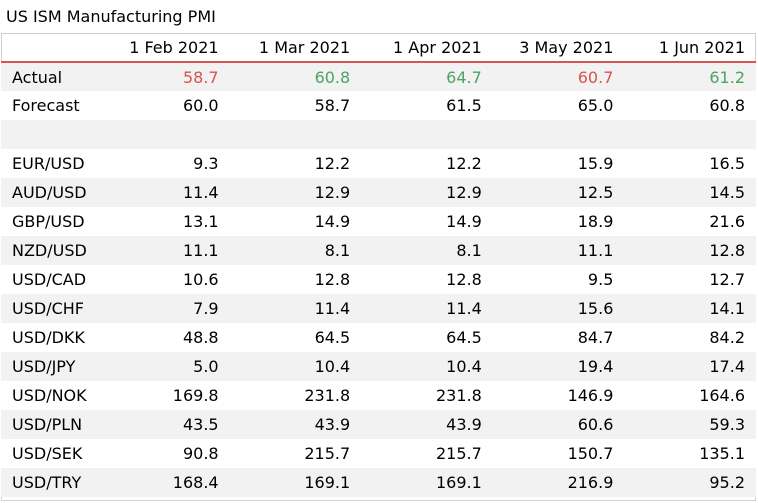 Image resolution: width=758 pixels, height=503 pixels. I want to click on actual-row: Actual 58.7 60.8 64.7 60.7 61.2, so click(378, 76).